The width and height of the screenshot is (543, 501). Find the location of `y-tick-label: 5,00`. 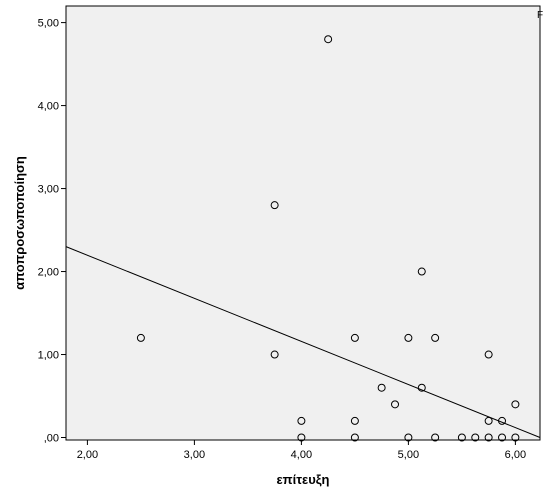

y-tick-label: 5,00 is located at coordinates (48, 24).